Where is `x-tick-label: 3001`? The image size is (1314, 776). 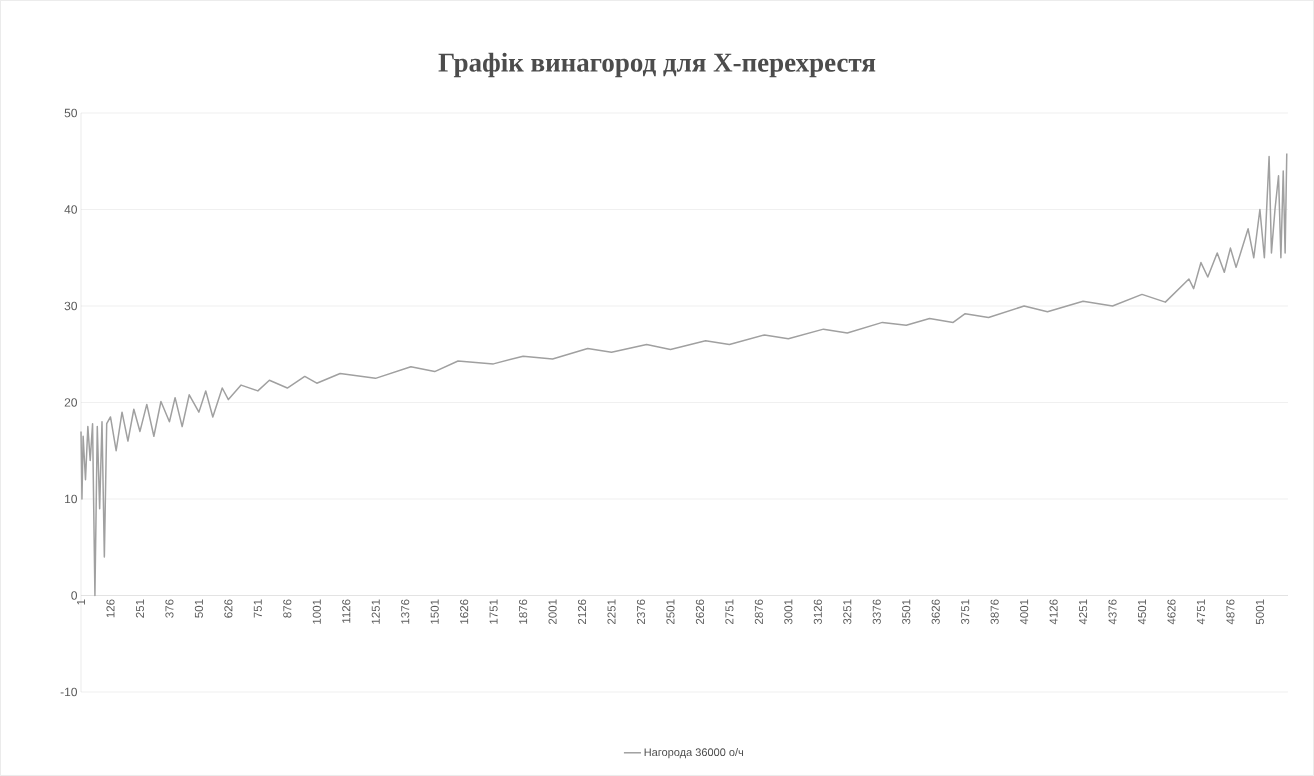
x-tick-label: 3001 is located at coordinates (788, 612).